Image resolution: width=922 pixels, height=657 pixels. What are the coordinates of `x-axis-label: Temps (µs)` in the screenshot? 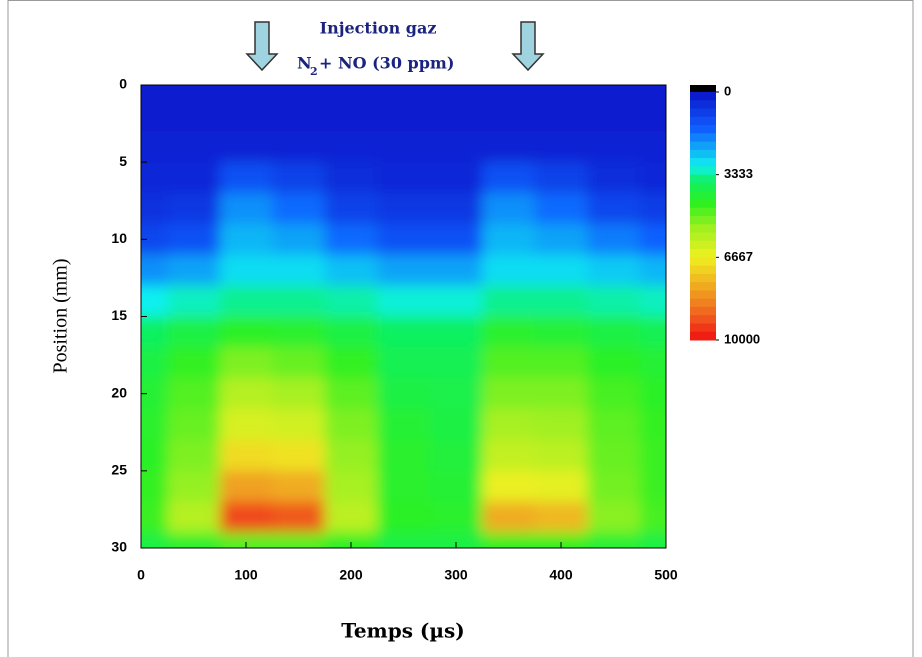 It's located at (403, 631).